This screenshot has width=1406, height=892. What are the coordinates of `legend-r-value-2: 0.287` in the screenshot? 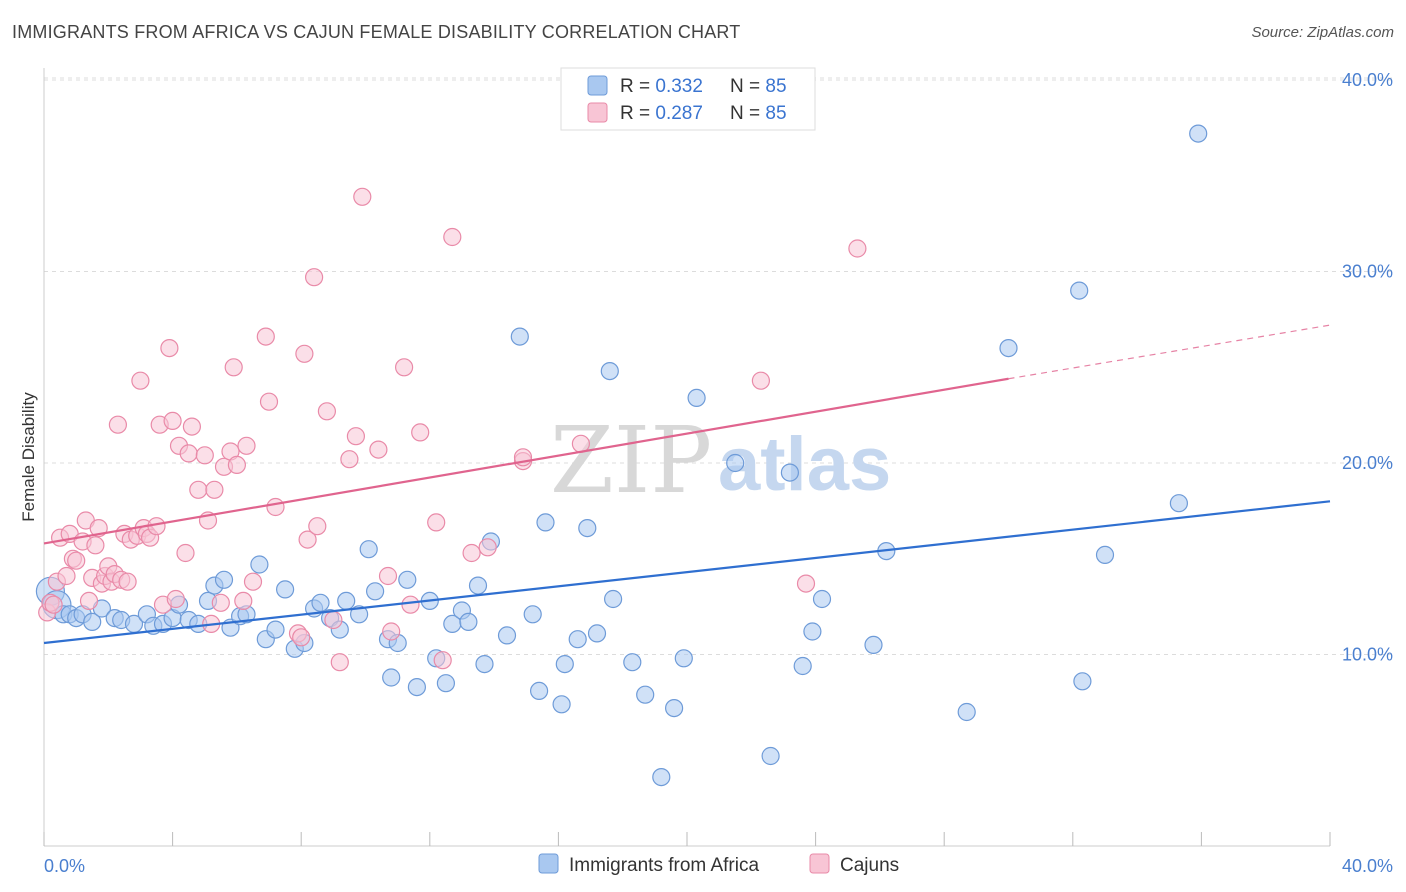 It's located at (679, 113).